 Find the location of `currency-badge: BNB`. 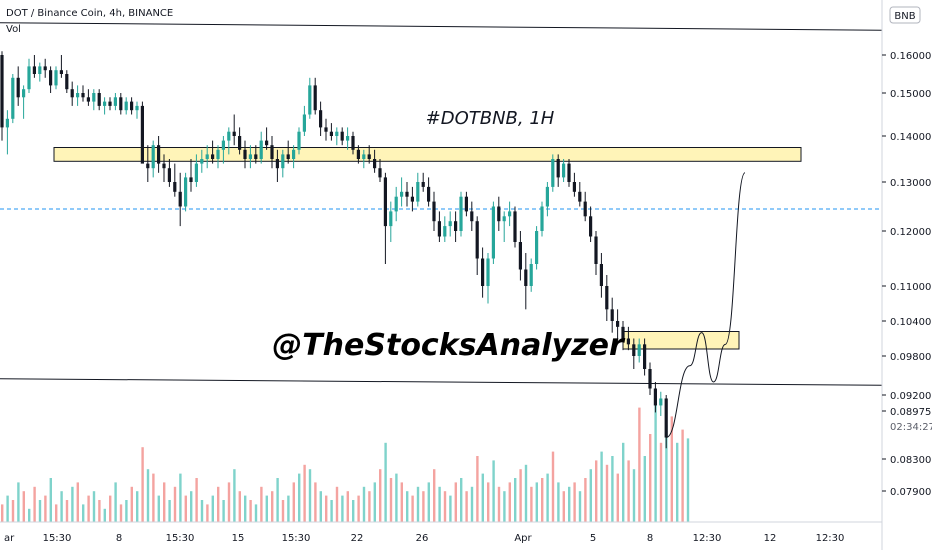

currency-badge: BNB is located at coordinates (905, 15).